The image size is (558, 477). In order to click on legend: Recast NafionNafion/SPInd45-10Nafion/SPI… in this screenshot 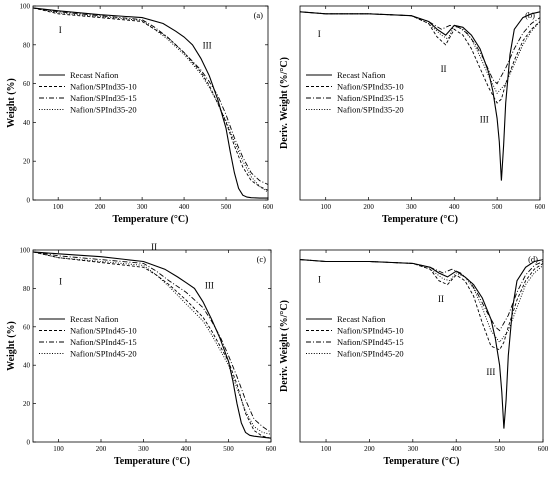, I will do `click(355, 336)`.